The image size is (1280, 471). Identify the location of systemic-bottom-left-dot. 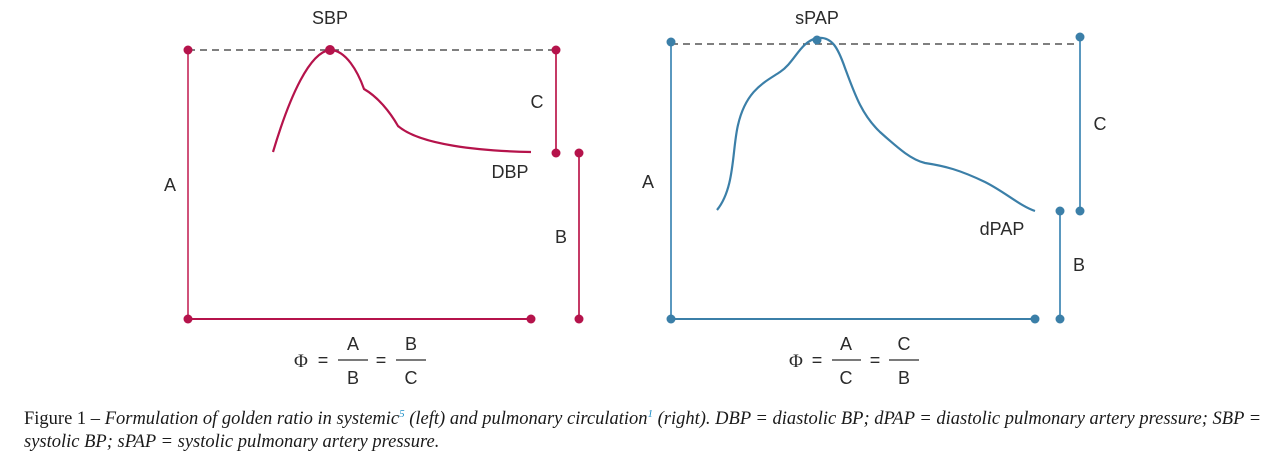
(188, 319).